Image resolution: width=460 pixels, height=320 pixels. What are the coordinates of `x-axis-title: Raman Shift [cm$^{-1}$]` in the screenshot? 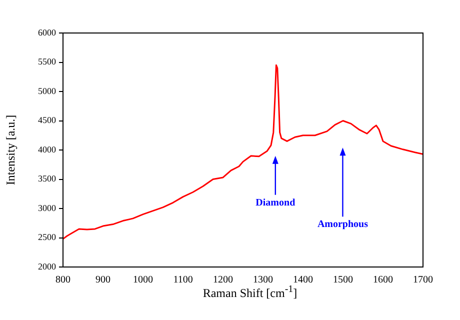 It's located at (250, 292).